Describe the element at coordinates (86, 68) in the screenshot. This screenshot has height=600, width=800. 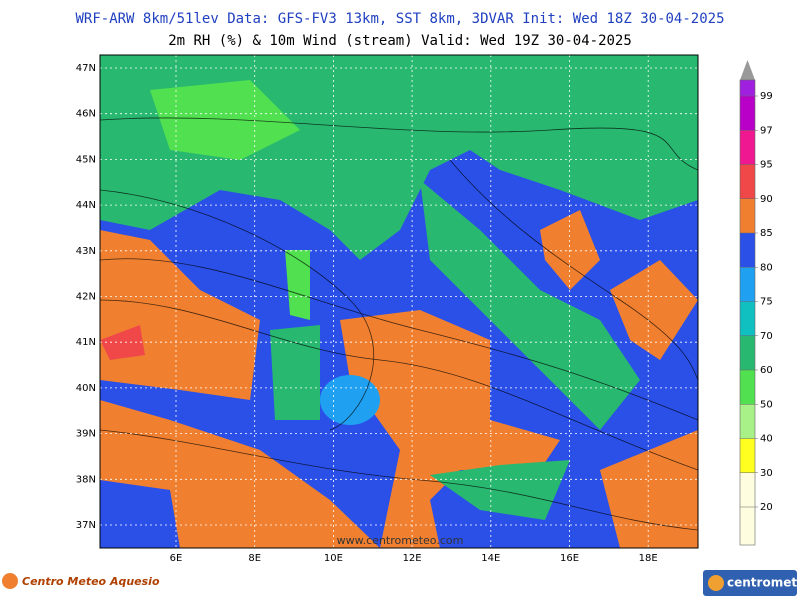
I see `latitude-label: 47N` at that location.